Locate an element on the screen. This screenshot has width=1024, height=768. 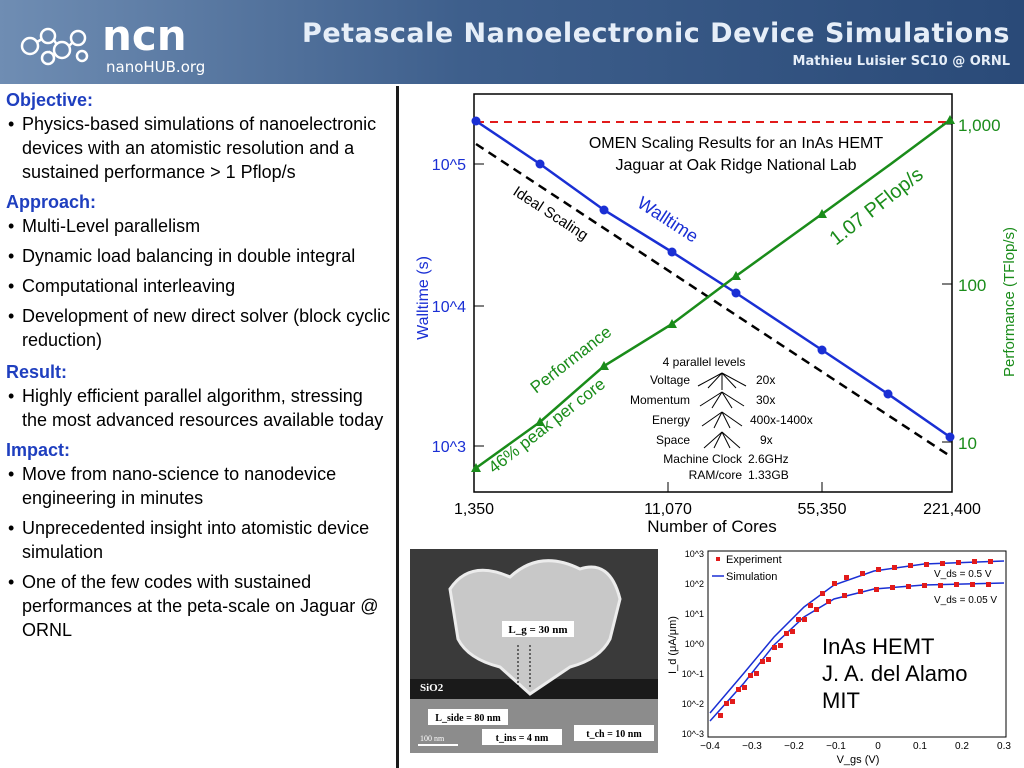
level-name: Energy is located at coordinates (671, 420).